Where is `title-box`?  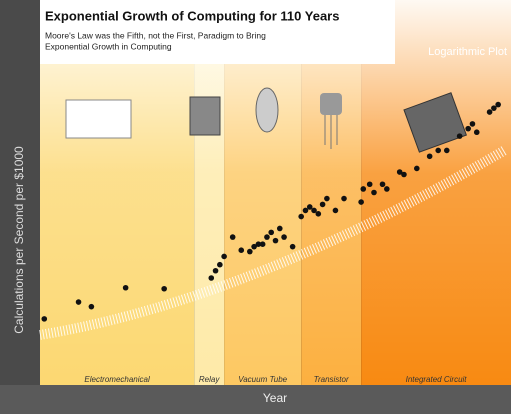
title-box is located at coordinates (217, 32).